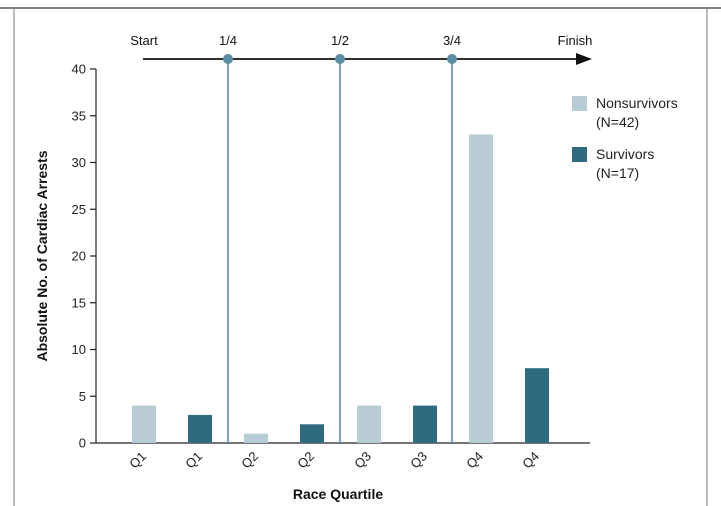  I want to click on legend-swatch-survivors, so click(579, 154).